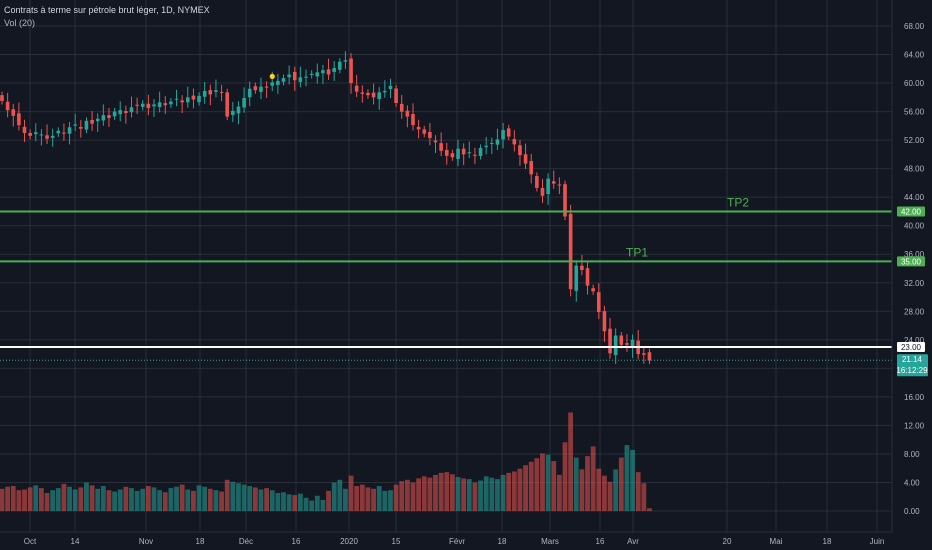  Describe the element at coordinates (914, 226) in the screenshot. I see `price-axis-label: 40.00` at that location.